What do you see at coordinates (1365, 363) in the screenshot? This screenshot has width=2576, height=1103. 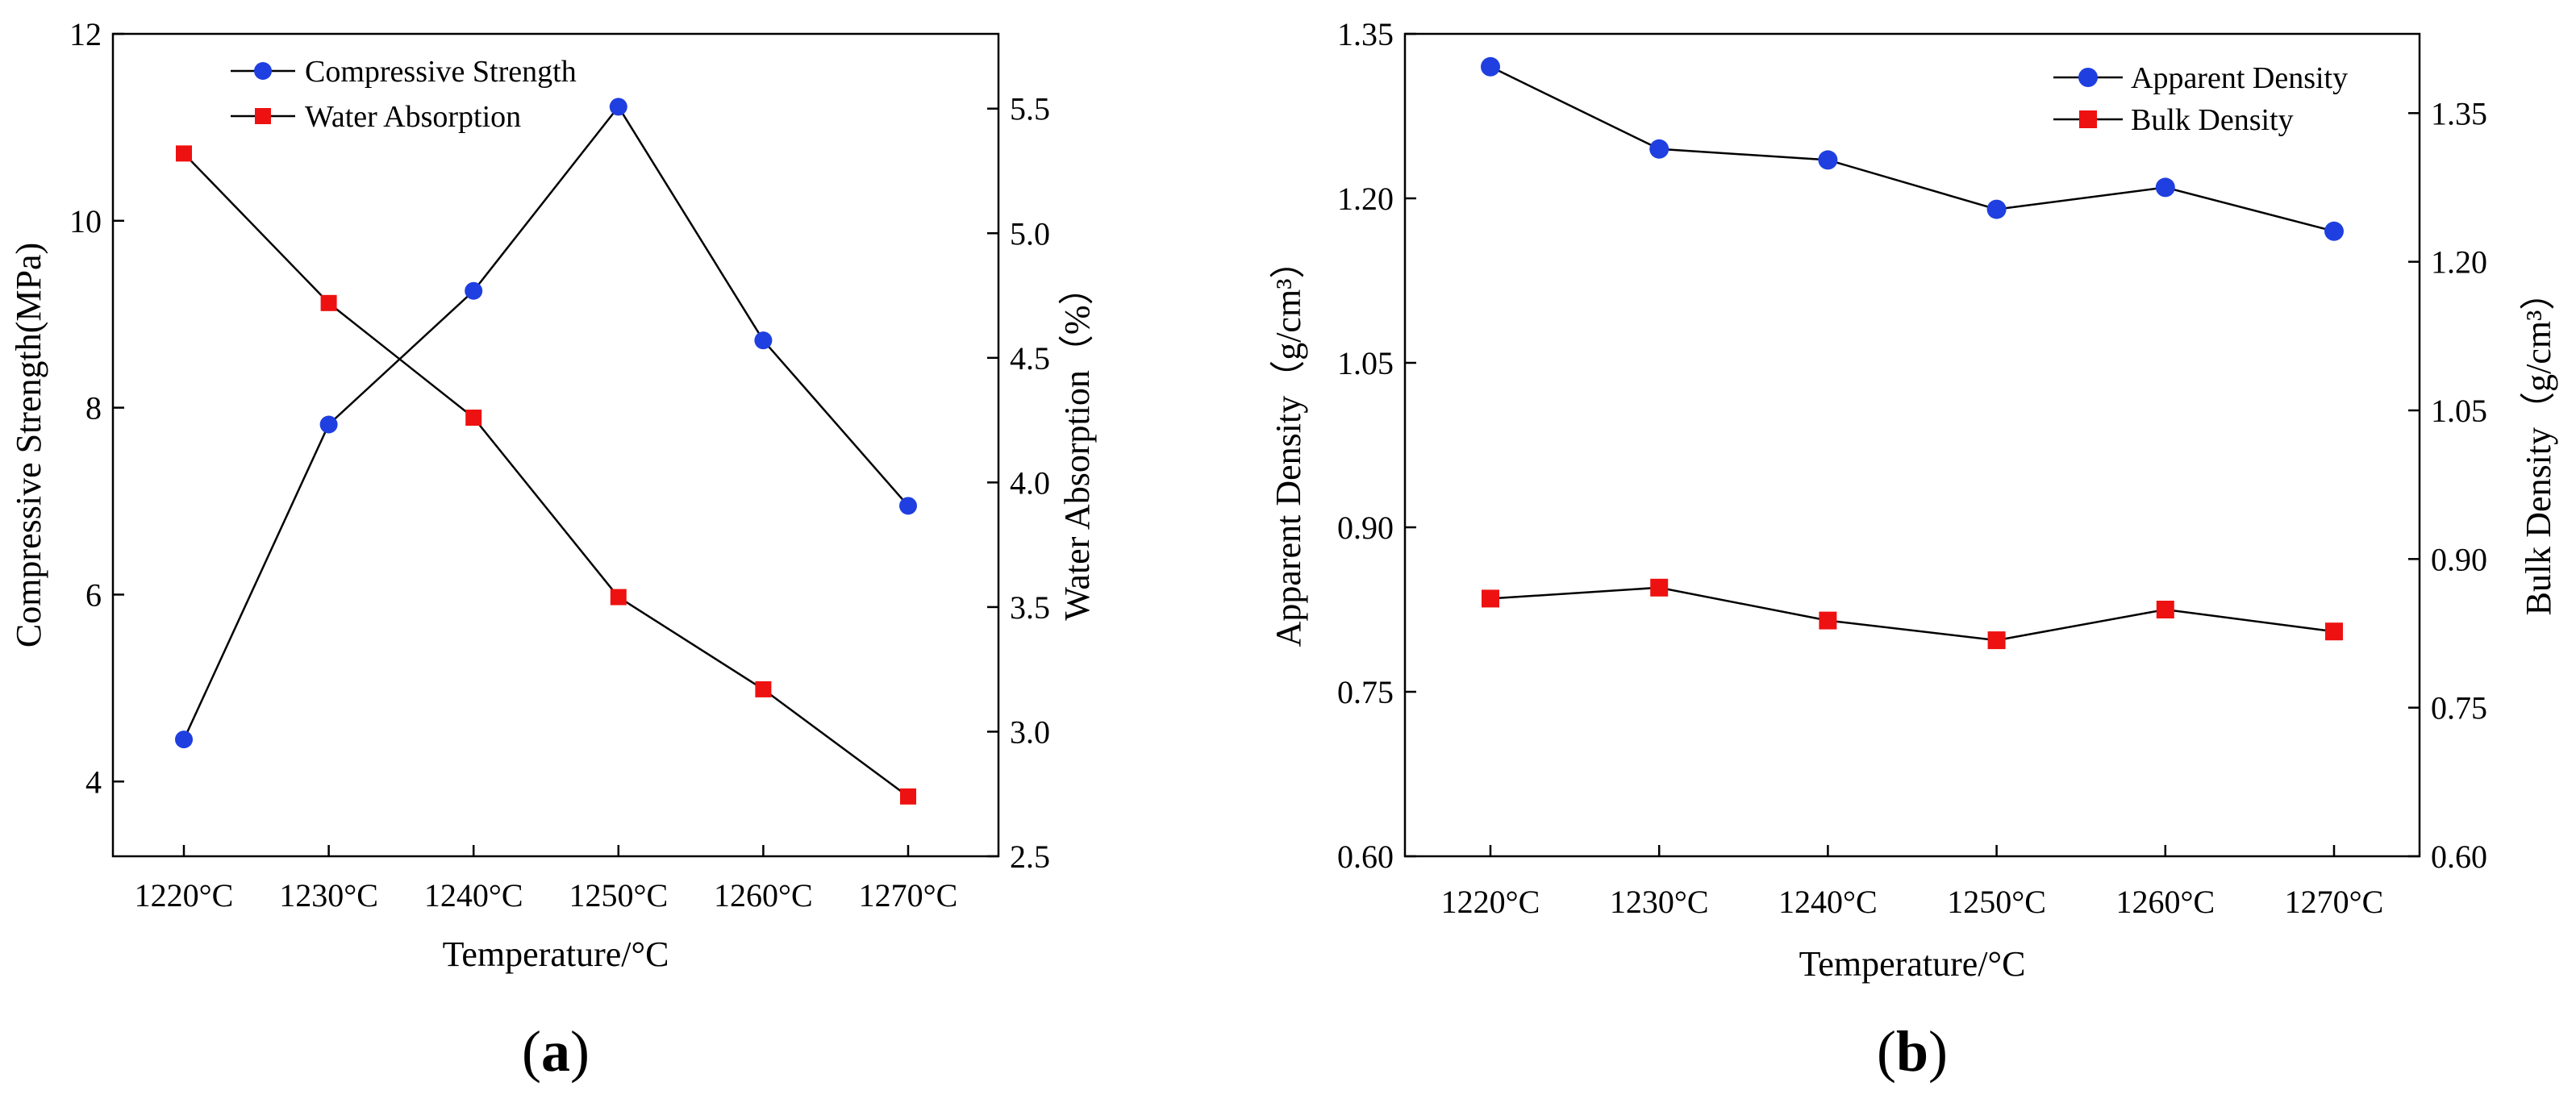 I see `chart-b-y-left-tick-label: 1.05` at bounding box center [1365, 363].